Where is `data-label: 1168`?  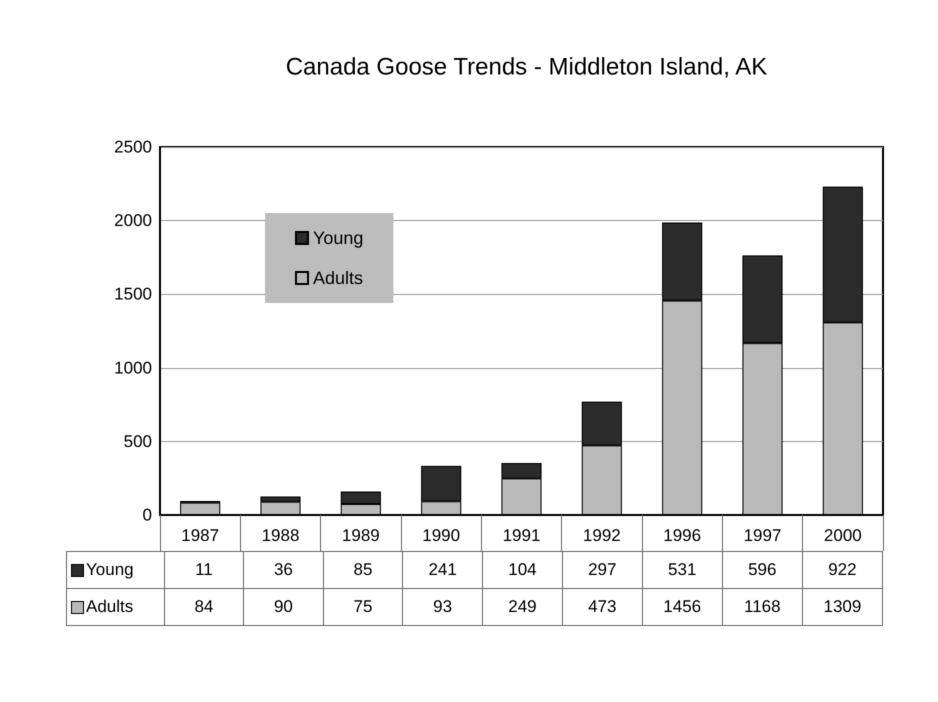 data-label: 1168 is located at coordinates (762, 607).